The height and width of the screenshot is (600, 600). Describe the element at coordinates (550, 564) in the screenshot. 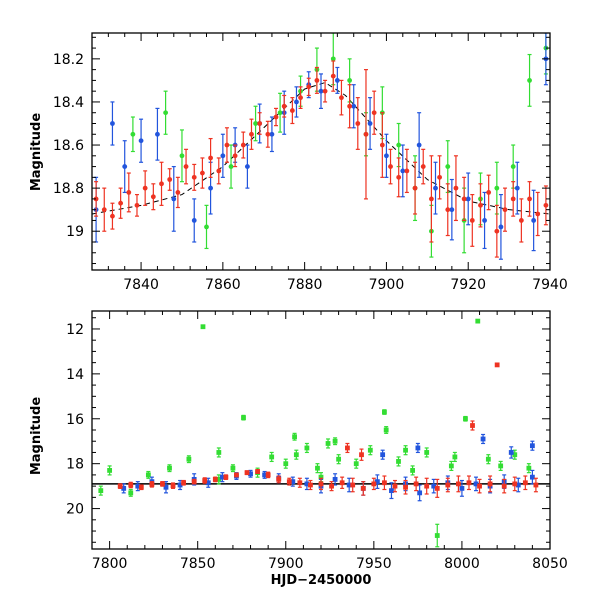

I see `bottom-x-tick-label: 8050` at that location.